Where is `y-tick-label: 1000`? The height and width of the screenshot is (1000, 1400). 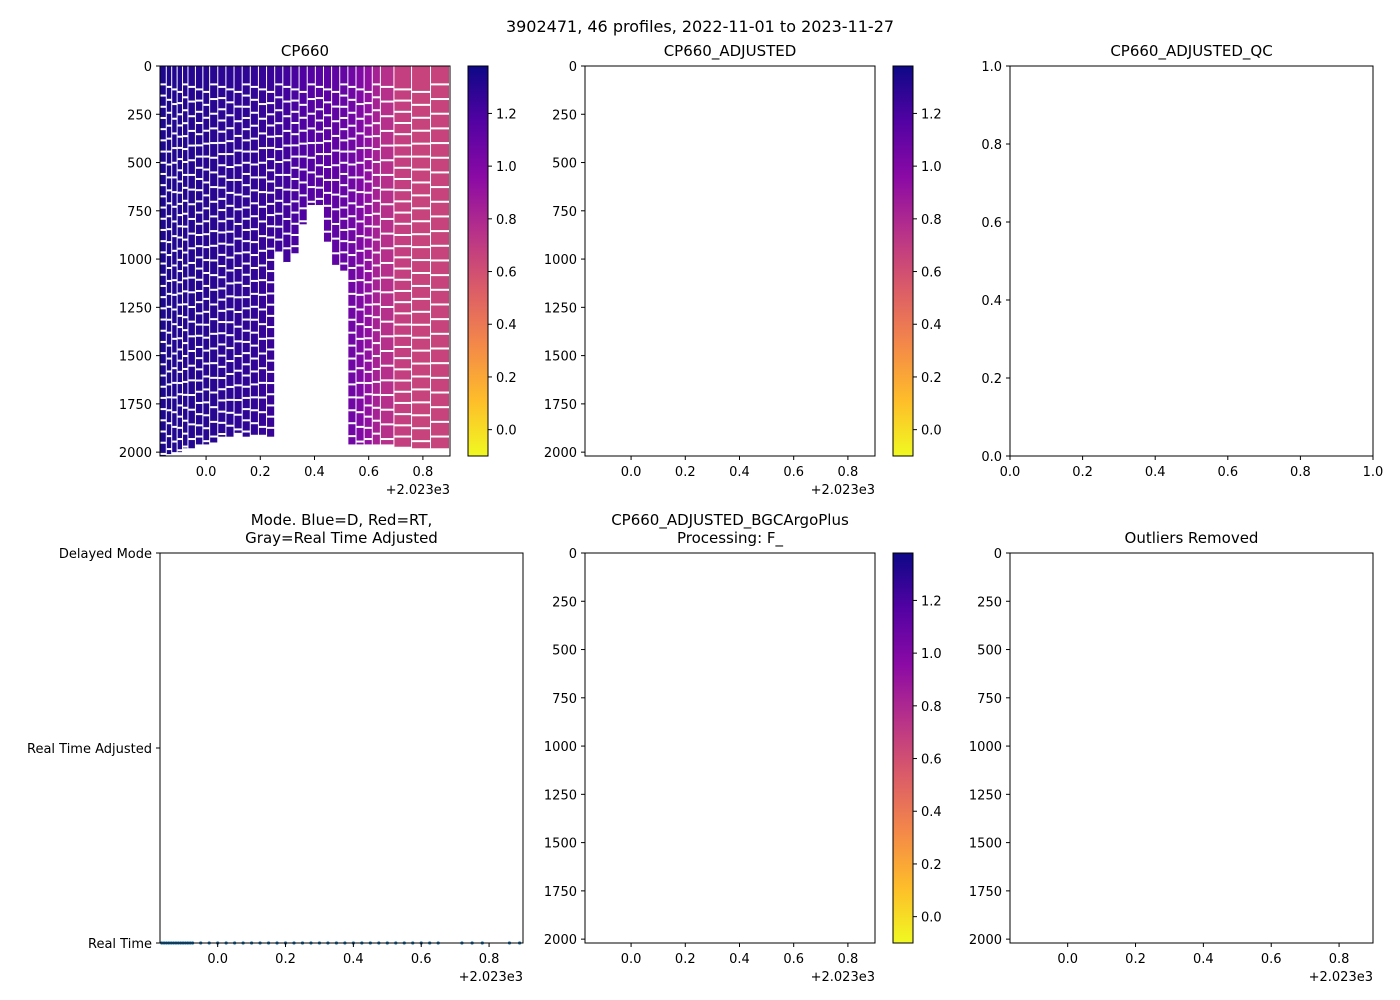
y-tick-label: 1000 is located at coordinates (985, 747).